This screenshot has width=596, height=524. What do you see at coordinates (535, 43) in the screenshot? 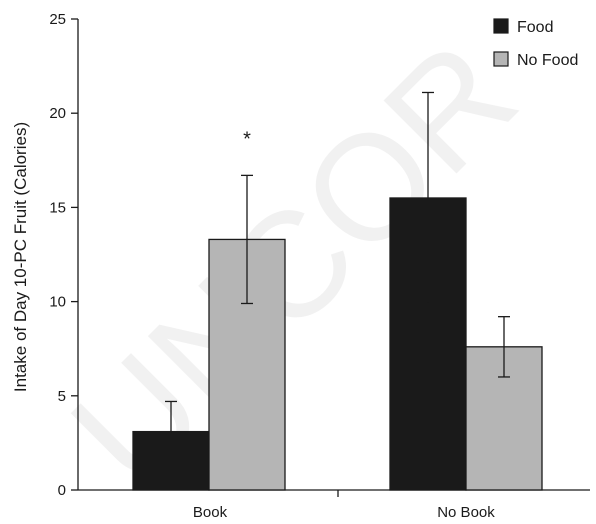
I see `legend: Food No Food` at bounding box center [535, 43].